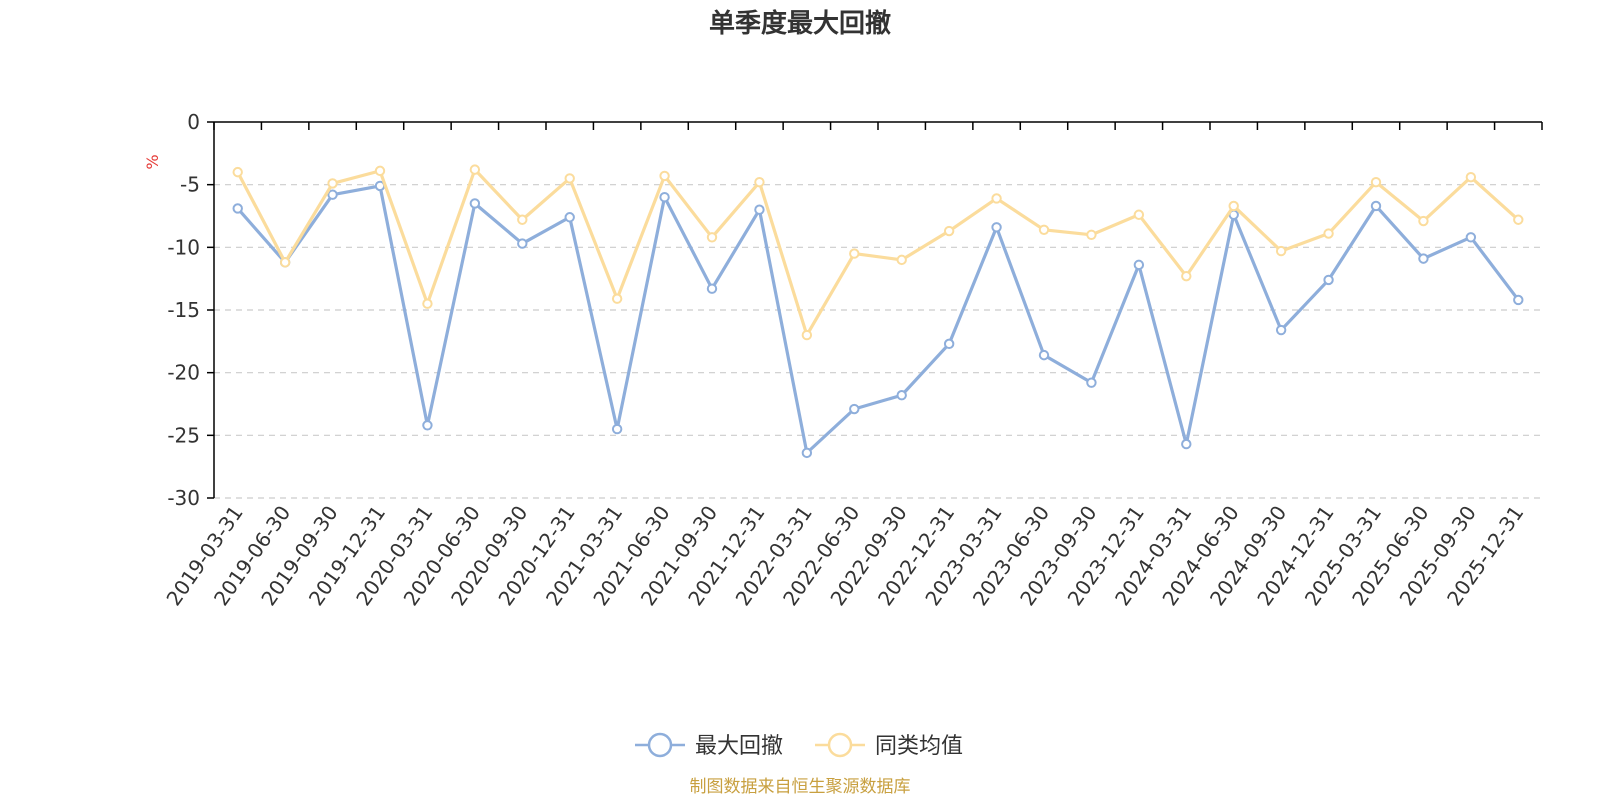 This screenshot has height=800, width=1600. I want to click on y-tick-labels: 0 -5 -10 -15 -20 -25 -30, so click(183, 310).